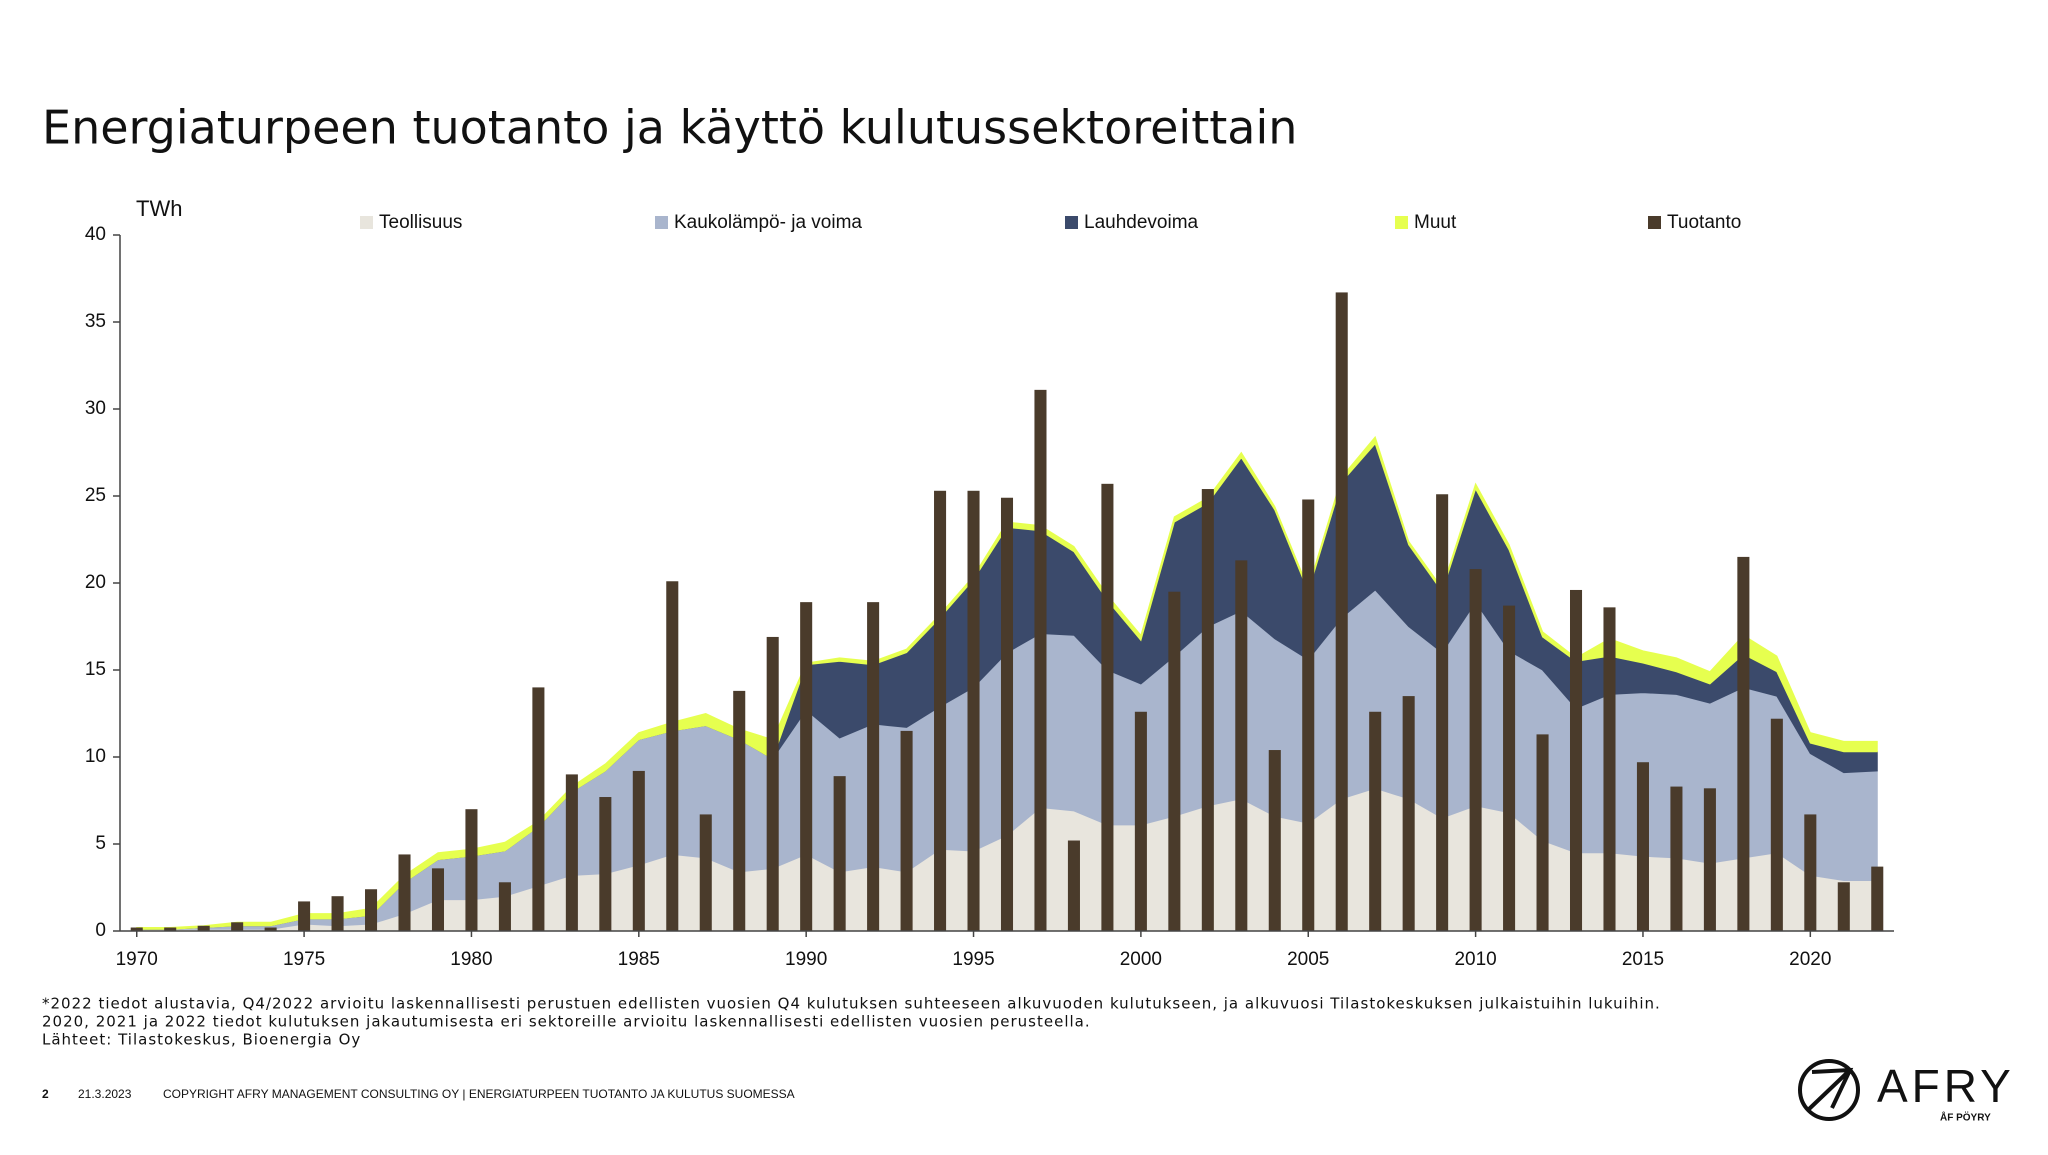 Image resolution: width=2048 pixels, height=1155 pixels. I want to click on note: Lähteet: Tilastokeskus, Bioenergia Oy, so click(201, 1040).